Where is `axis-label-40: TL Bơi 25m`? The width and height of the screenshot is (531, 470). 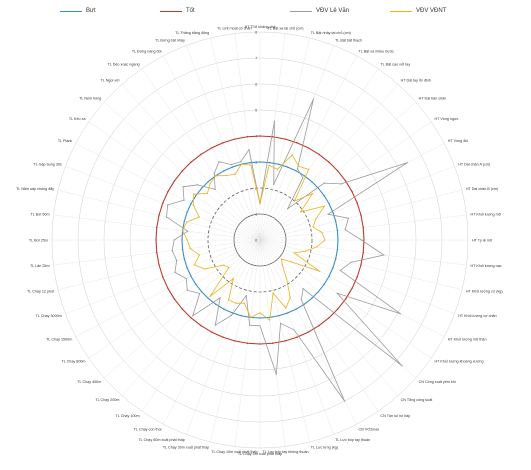
axis-label-40: TL Bơi 25m is located at coordinates (38, 240).